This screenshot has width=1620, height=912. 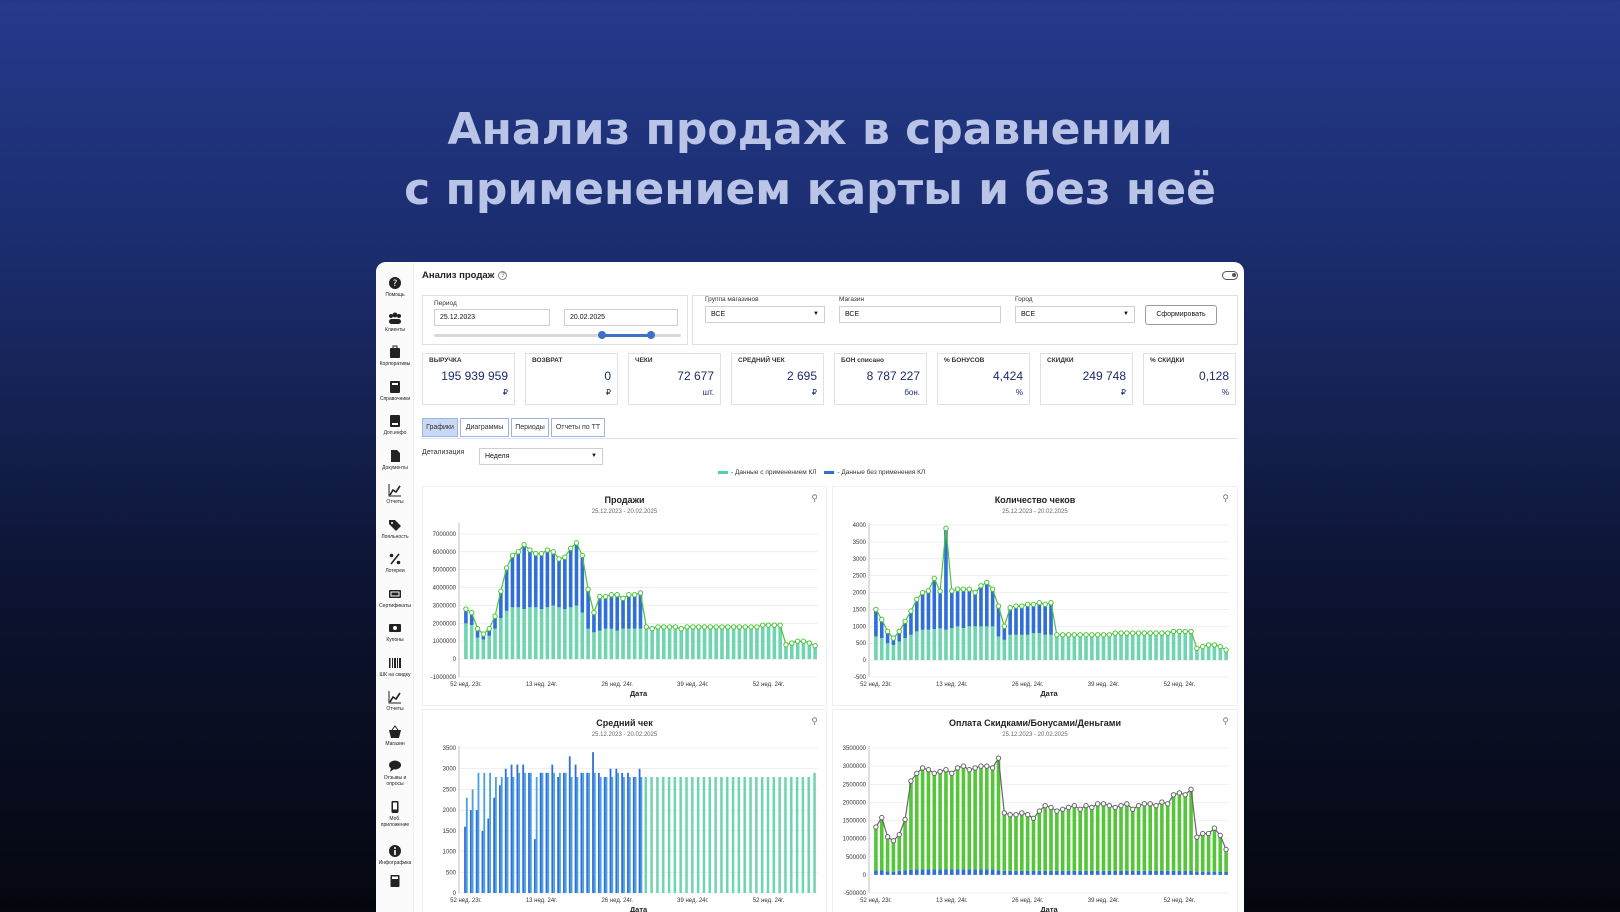 What do you see at coordinates (578, 427) in the screenshot?
I see `tab-3: Отчеты по ТТ` at bounding box center [578, 427].